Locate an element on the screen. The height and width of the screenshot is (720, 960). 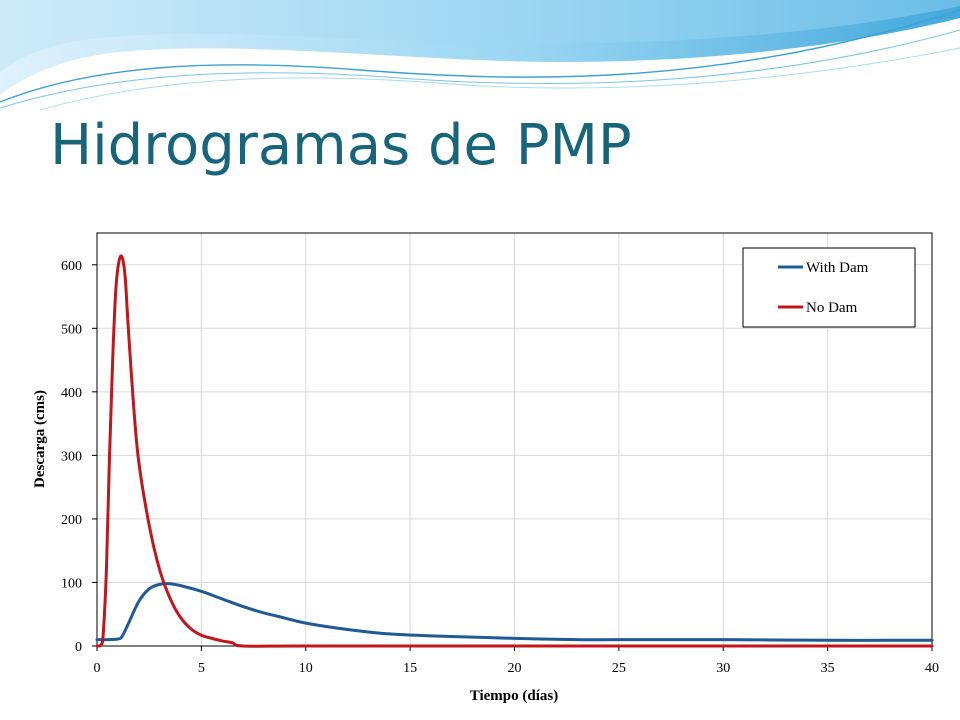
y-tick-label: 500 is located at coordinates (71, 329).